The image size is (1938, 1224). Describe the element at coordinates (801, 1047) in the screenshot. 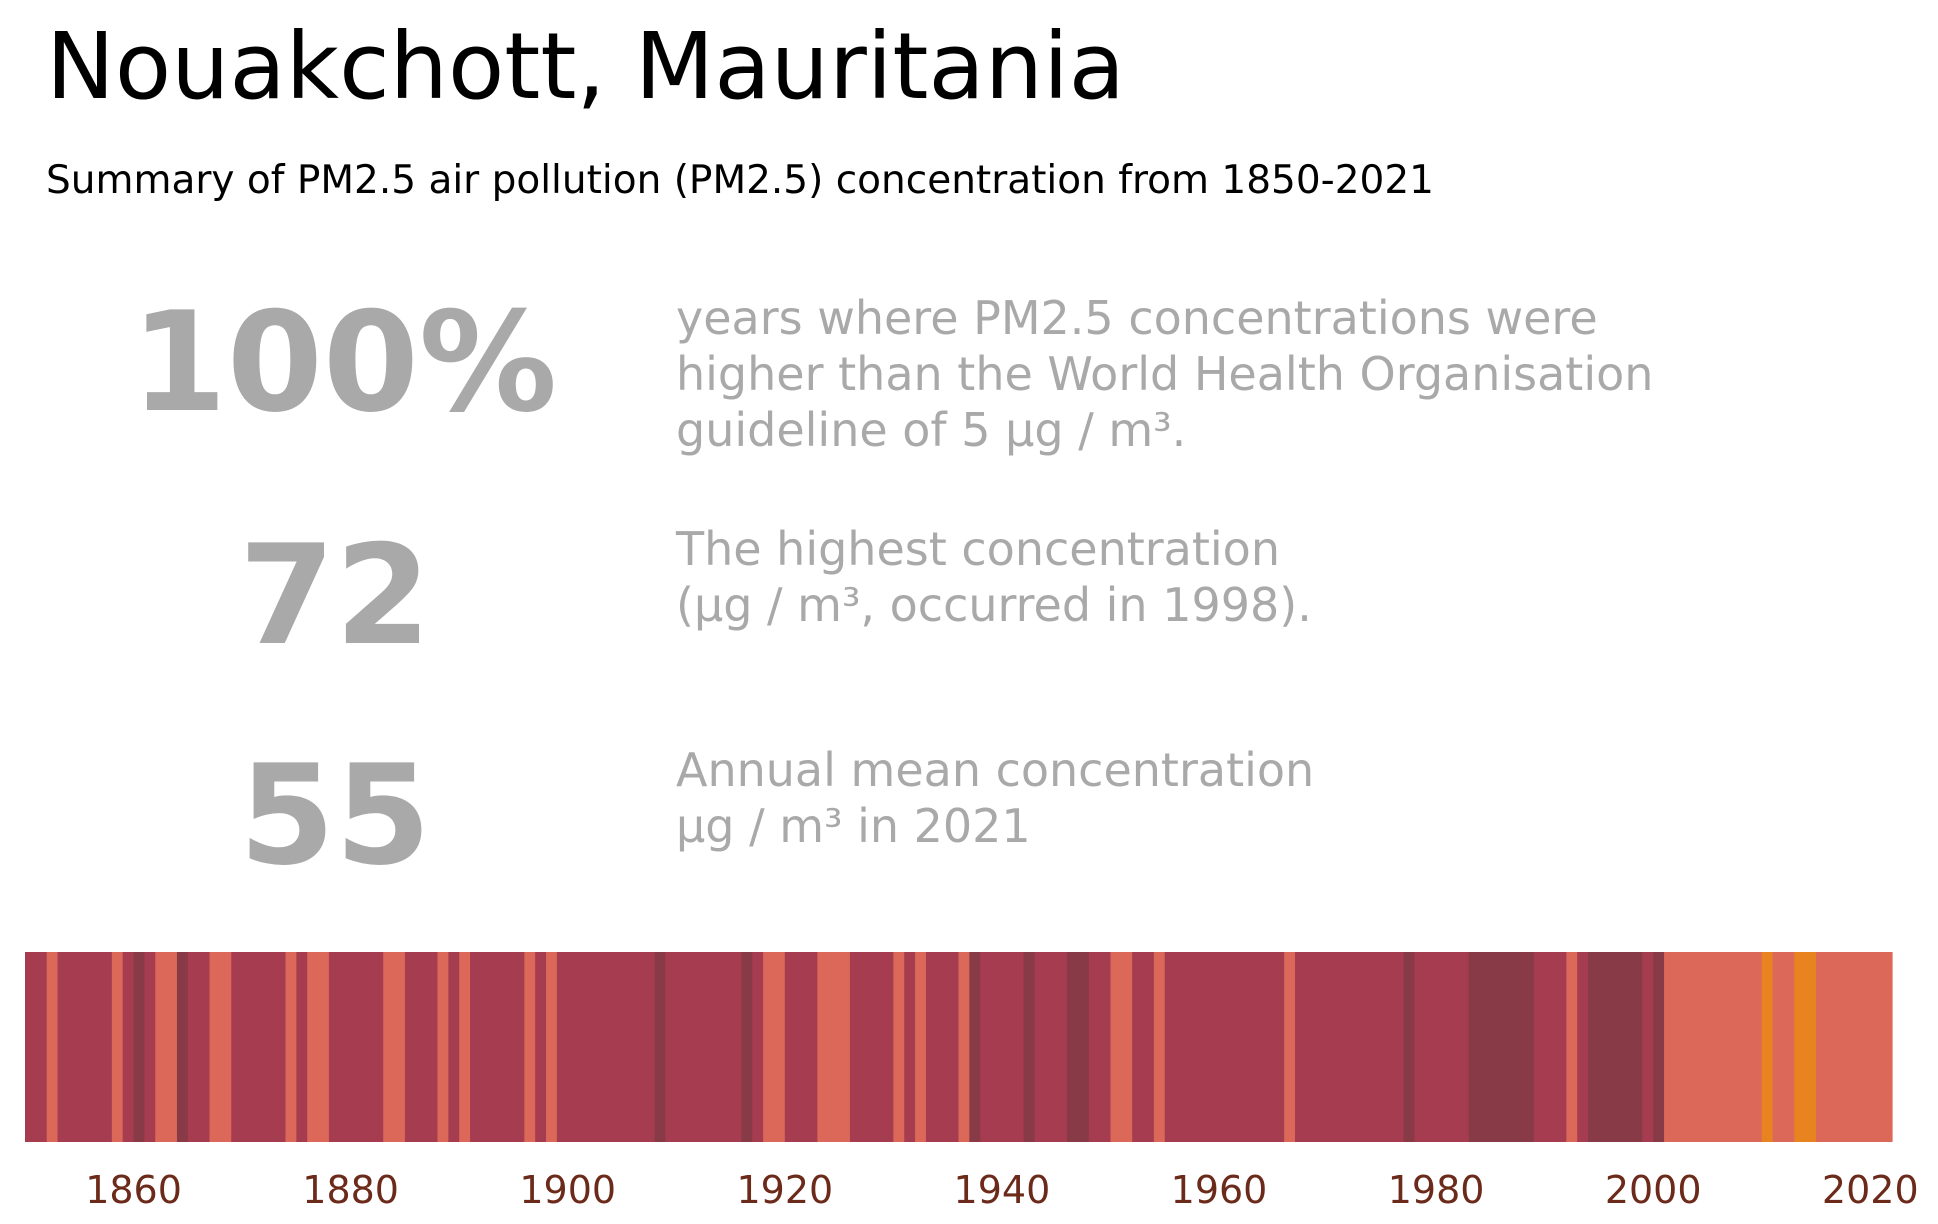

I see `stripe-1920` at that location.